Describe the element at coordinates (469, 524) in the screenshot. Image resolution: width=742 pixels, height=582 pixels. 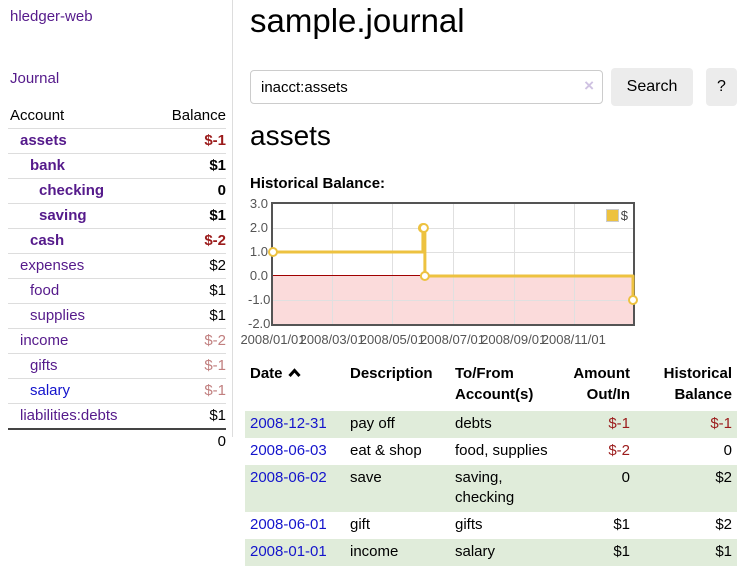
I see `transaction-accounts: gifts` at that location.